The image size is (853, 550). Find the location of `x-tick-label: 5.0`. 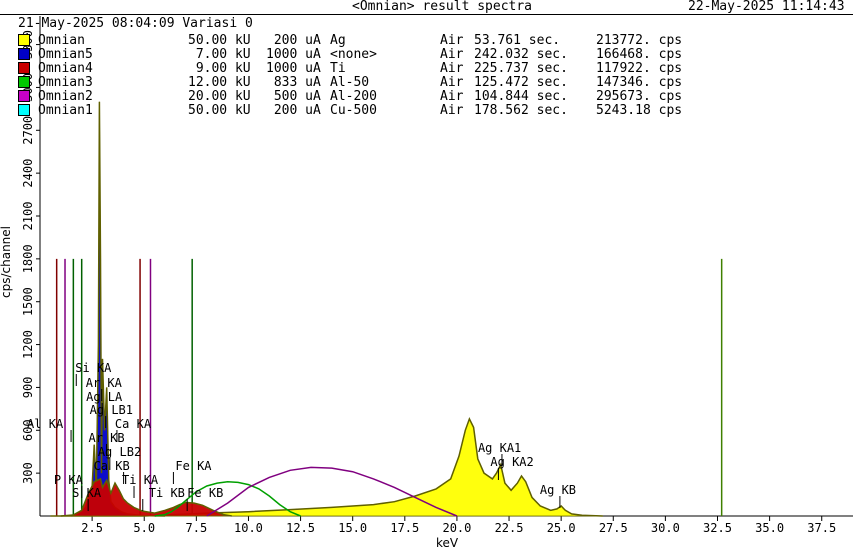

x-tick-label: 5.0 is located at coordinates (144, 528).